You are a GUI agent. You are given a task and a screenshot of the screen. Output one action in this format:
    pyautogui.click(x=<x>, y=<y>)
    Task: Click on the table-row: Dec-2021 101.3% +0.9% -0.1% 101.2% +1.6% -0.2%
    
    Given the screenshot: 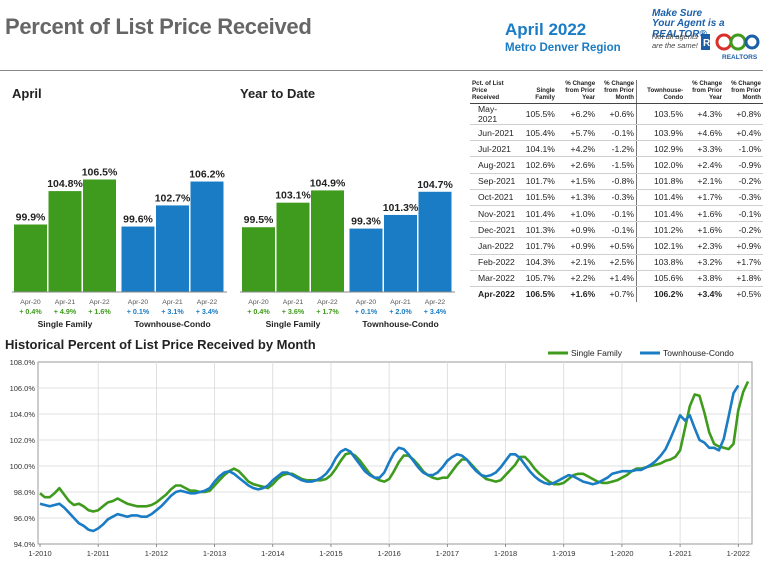 What is the action you would take?
    pyautogui.click(x=616, y=230)
    